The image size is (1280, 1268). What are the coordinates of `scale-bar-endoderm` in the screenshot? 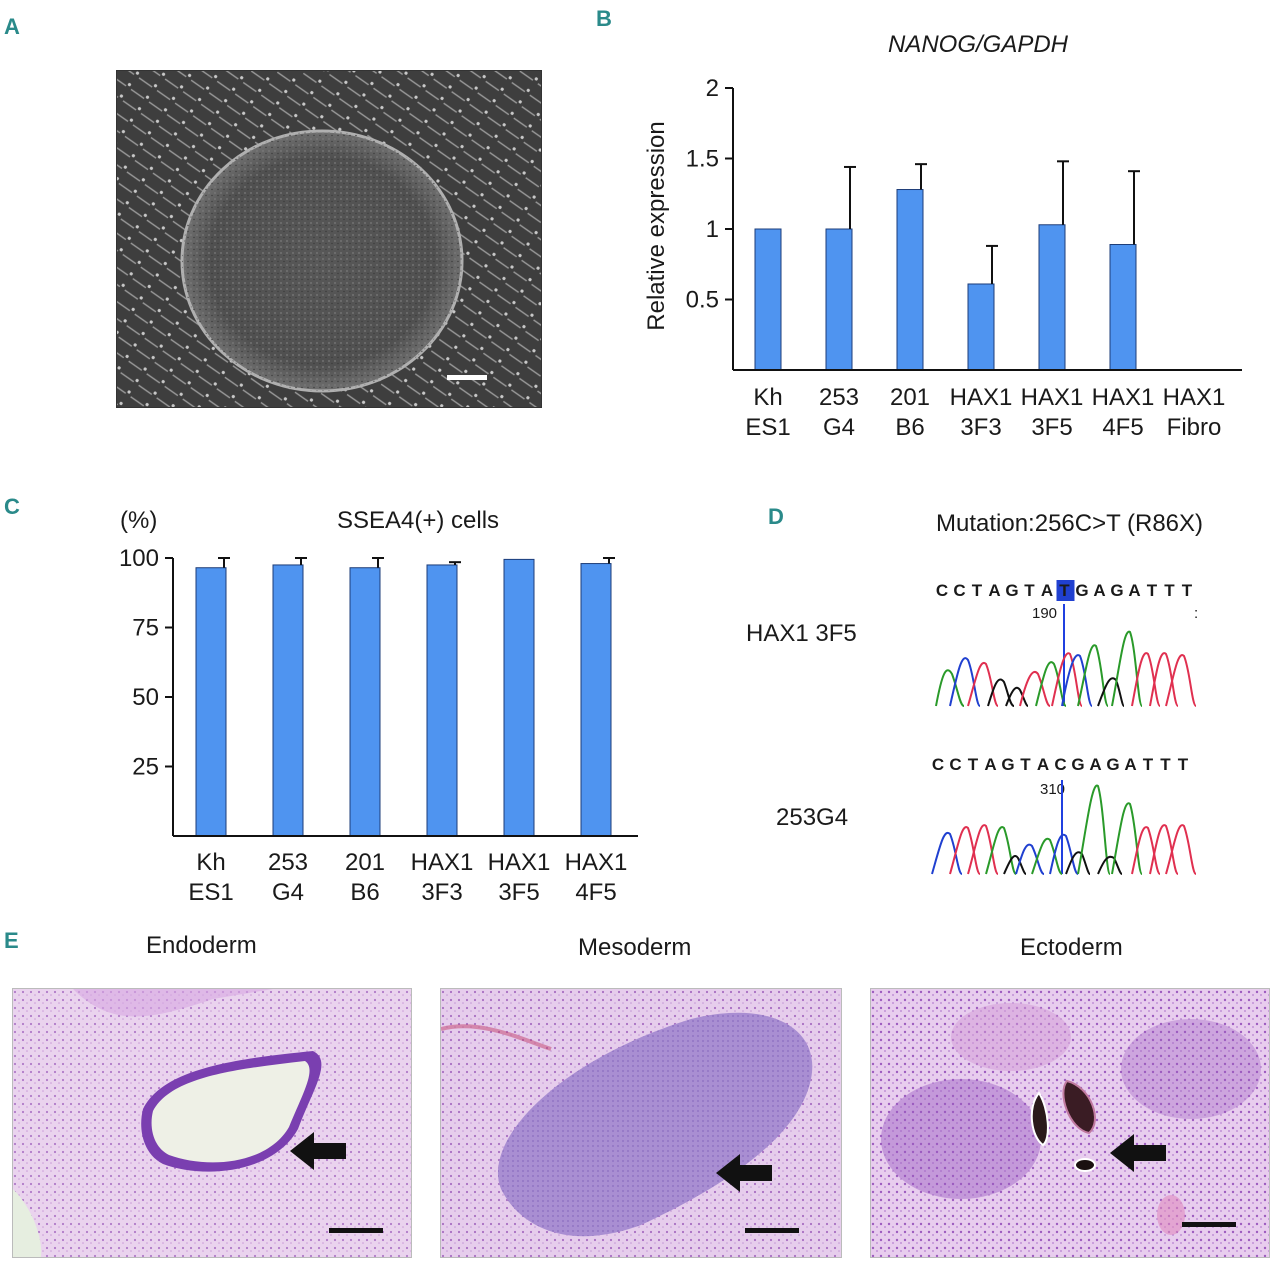 It's located at (356, 1230).